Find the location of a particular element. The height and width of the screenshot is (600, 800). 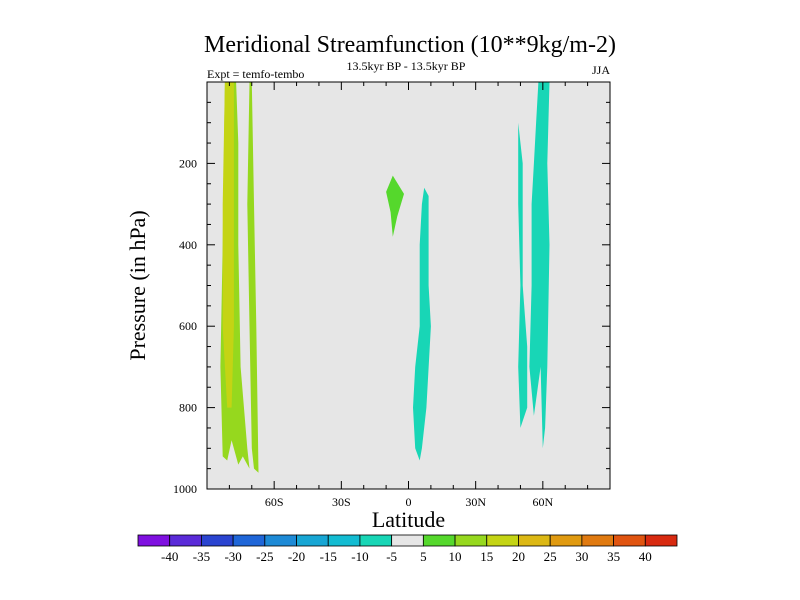

period-label: 13.5kyr BP - 13.5kyr BP is located at coordinates (406, 66).